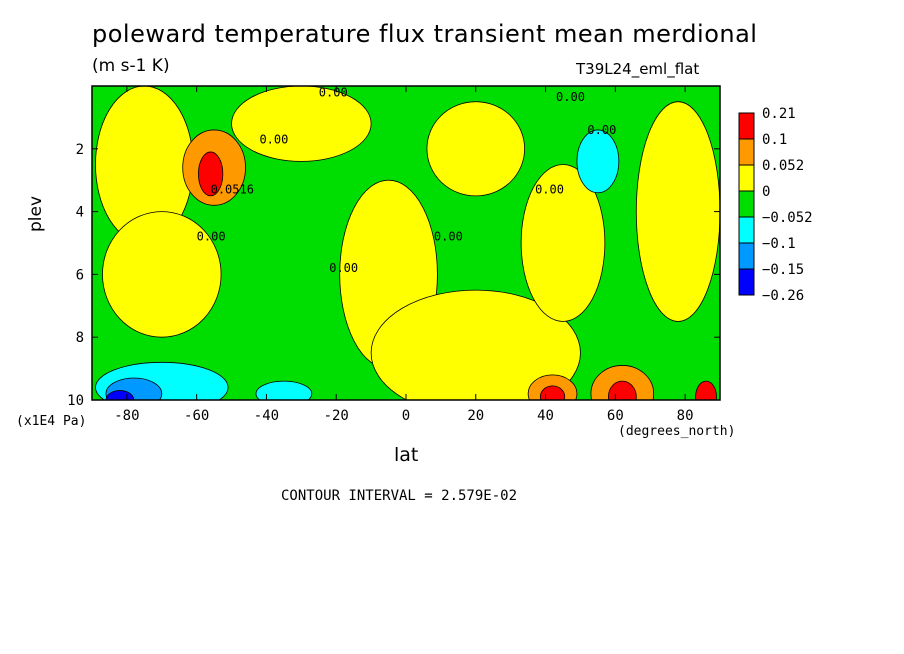 The width and height of the screenshot is (904, 654). Describe the element at coordinates (779, 114) in the screenshot. I see `colorbar-label: 0.21` at that location.